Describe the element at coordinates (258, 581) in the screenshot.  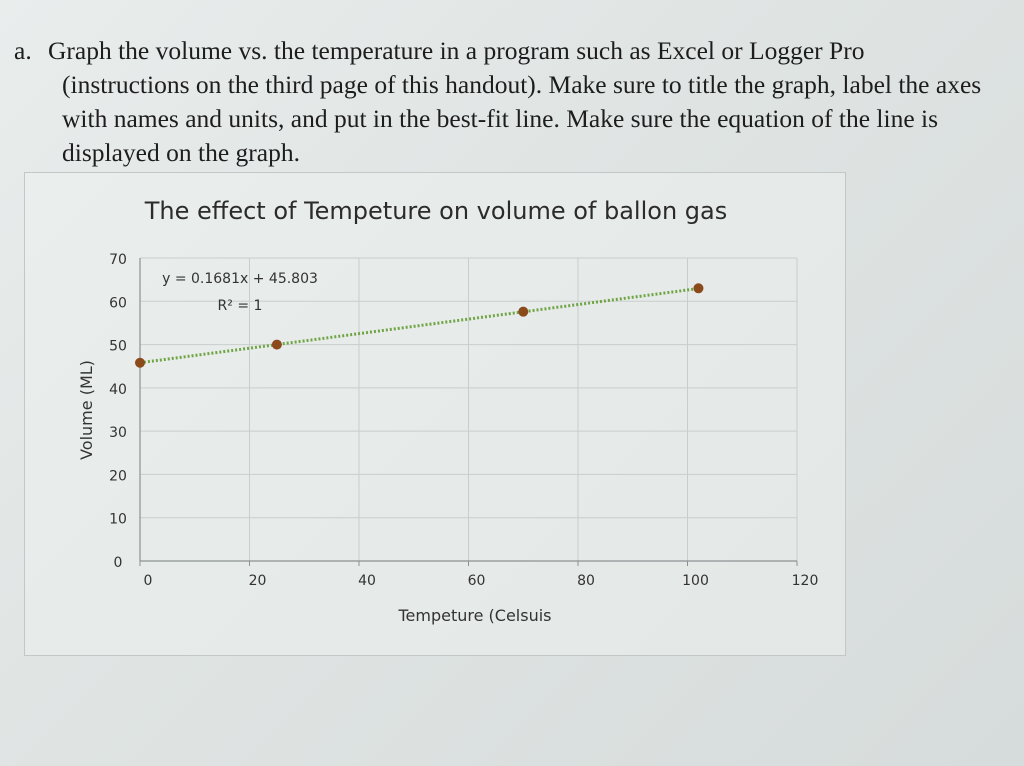
I see `x-tick-label: 20` at that location.